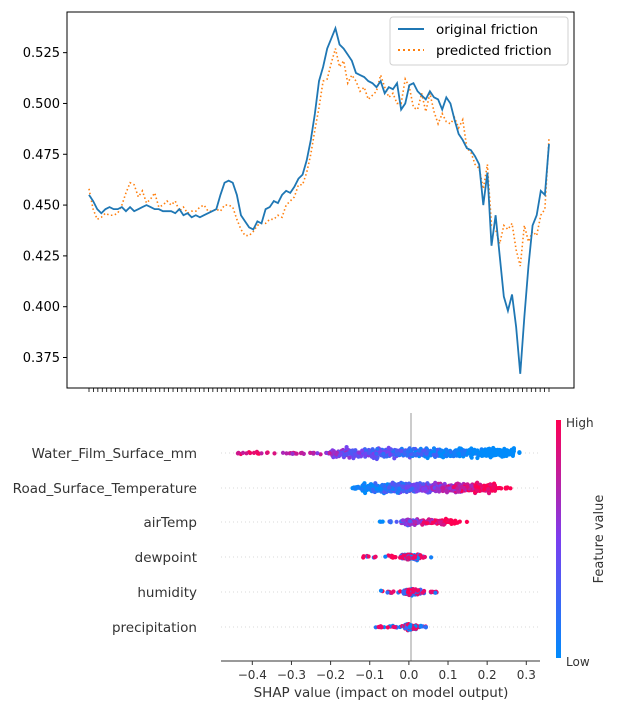 The height and width of the screenshot is (719, 625). Describe the element at coordinates (105, 489) in the screenshot. I see `feature-label: Road_Surface_Temperature` at that location.